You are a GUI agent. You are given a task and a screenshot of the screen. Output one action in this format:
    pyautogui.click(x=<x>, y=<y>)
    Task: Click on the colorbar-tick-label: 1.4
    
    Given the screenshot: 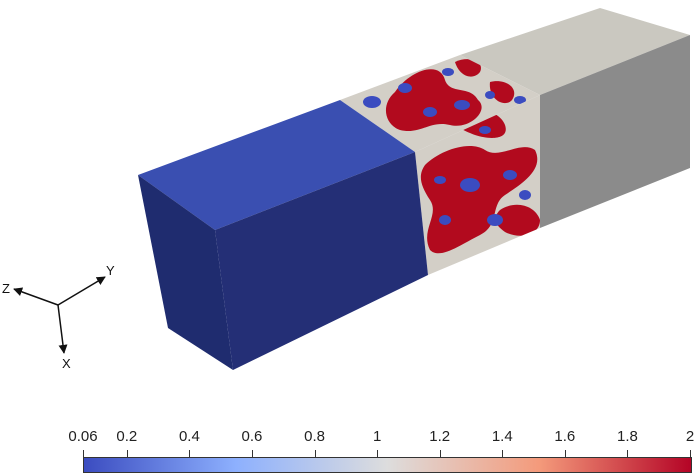 What is the action you would take?
    pyautogui.click(x=502, y=436)
    